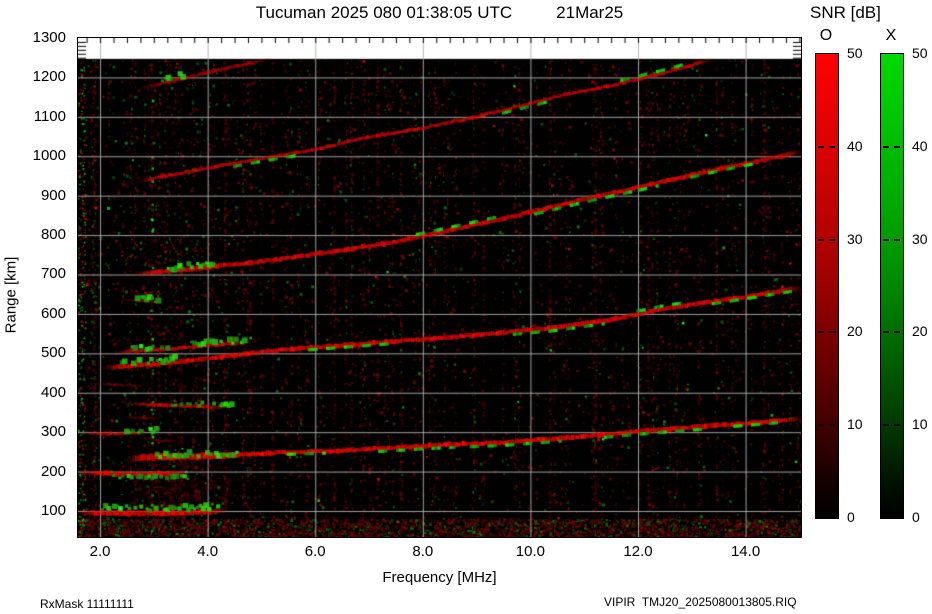  What do you see at coordinates (53, 510) in the screenshot?
I see `y-tick-label: 100` at bounding box center [53, 510].